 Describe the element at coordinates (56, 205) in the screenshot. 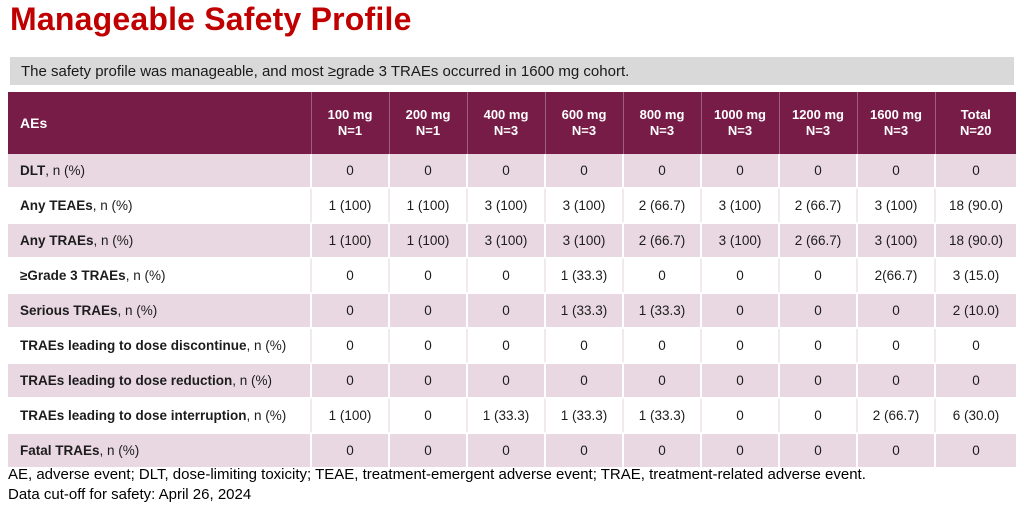

I see `row-label-main: Any TEAEs` at that location.